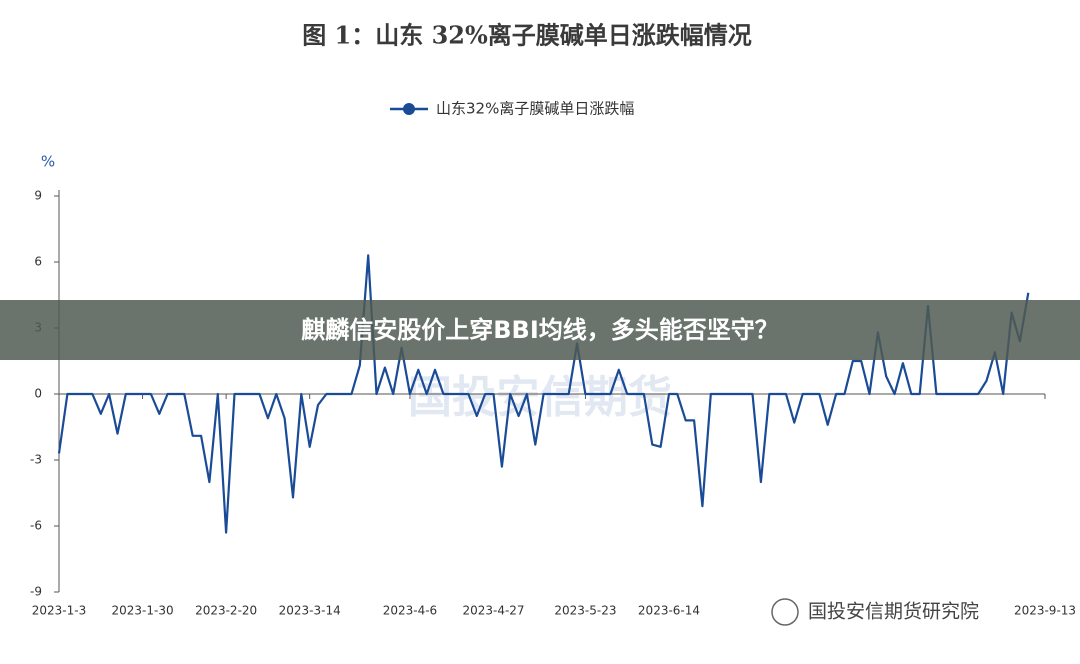  Describe the element at coordinates (893, 612) in the screenshot. I see `watermark-corner: 国投安信期货研究院` at that location.